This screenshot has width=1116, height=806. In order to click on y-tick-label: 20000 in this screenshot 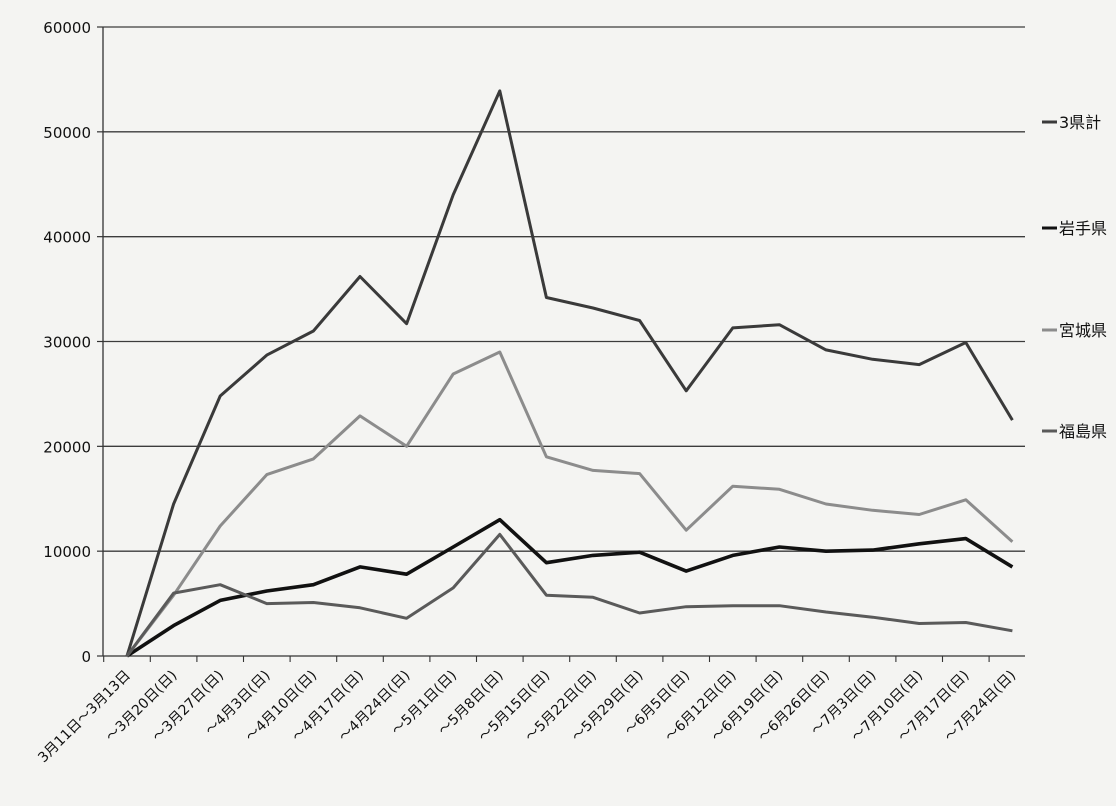, I will do `click(67, 447)`.